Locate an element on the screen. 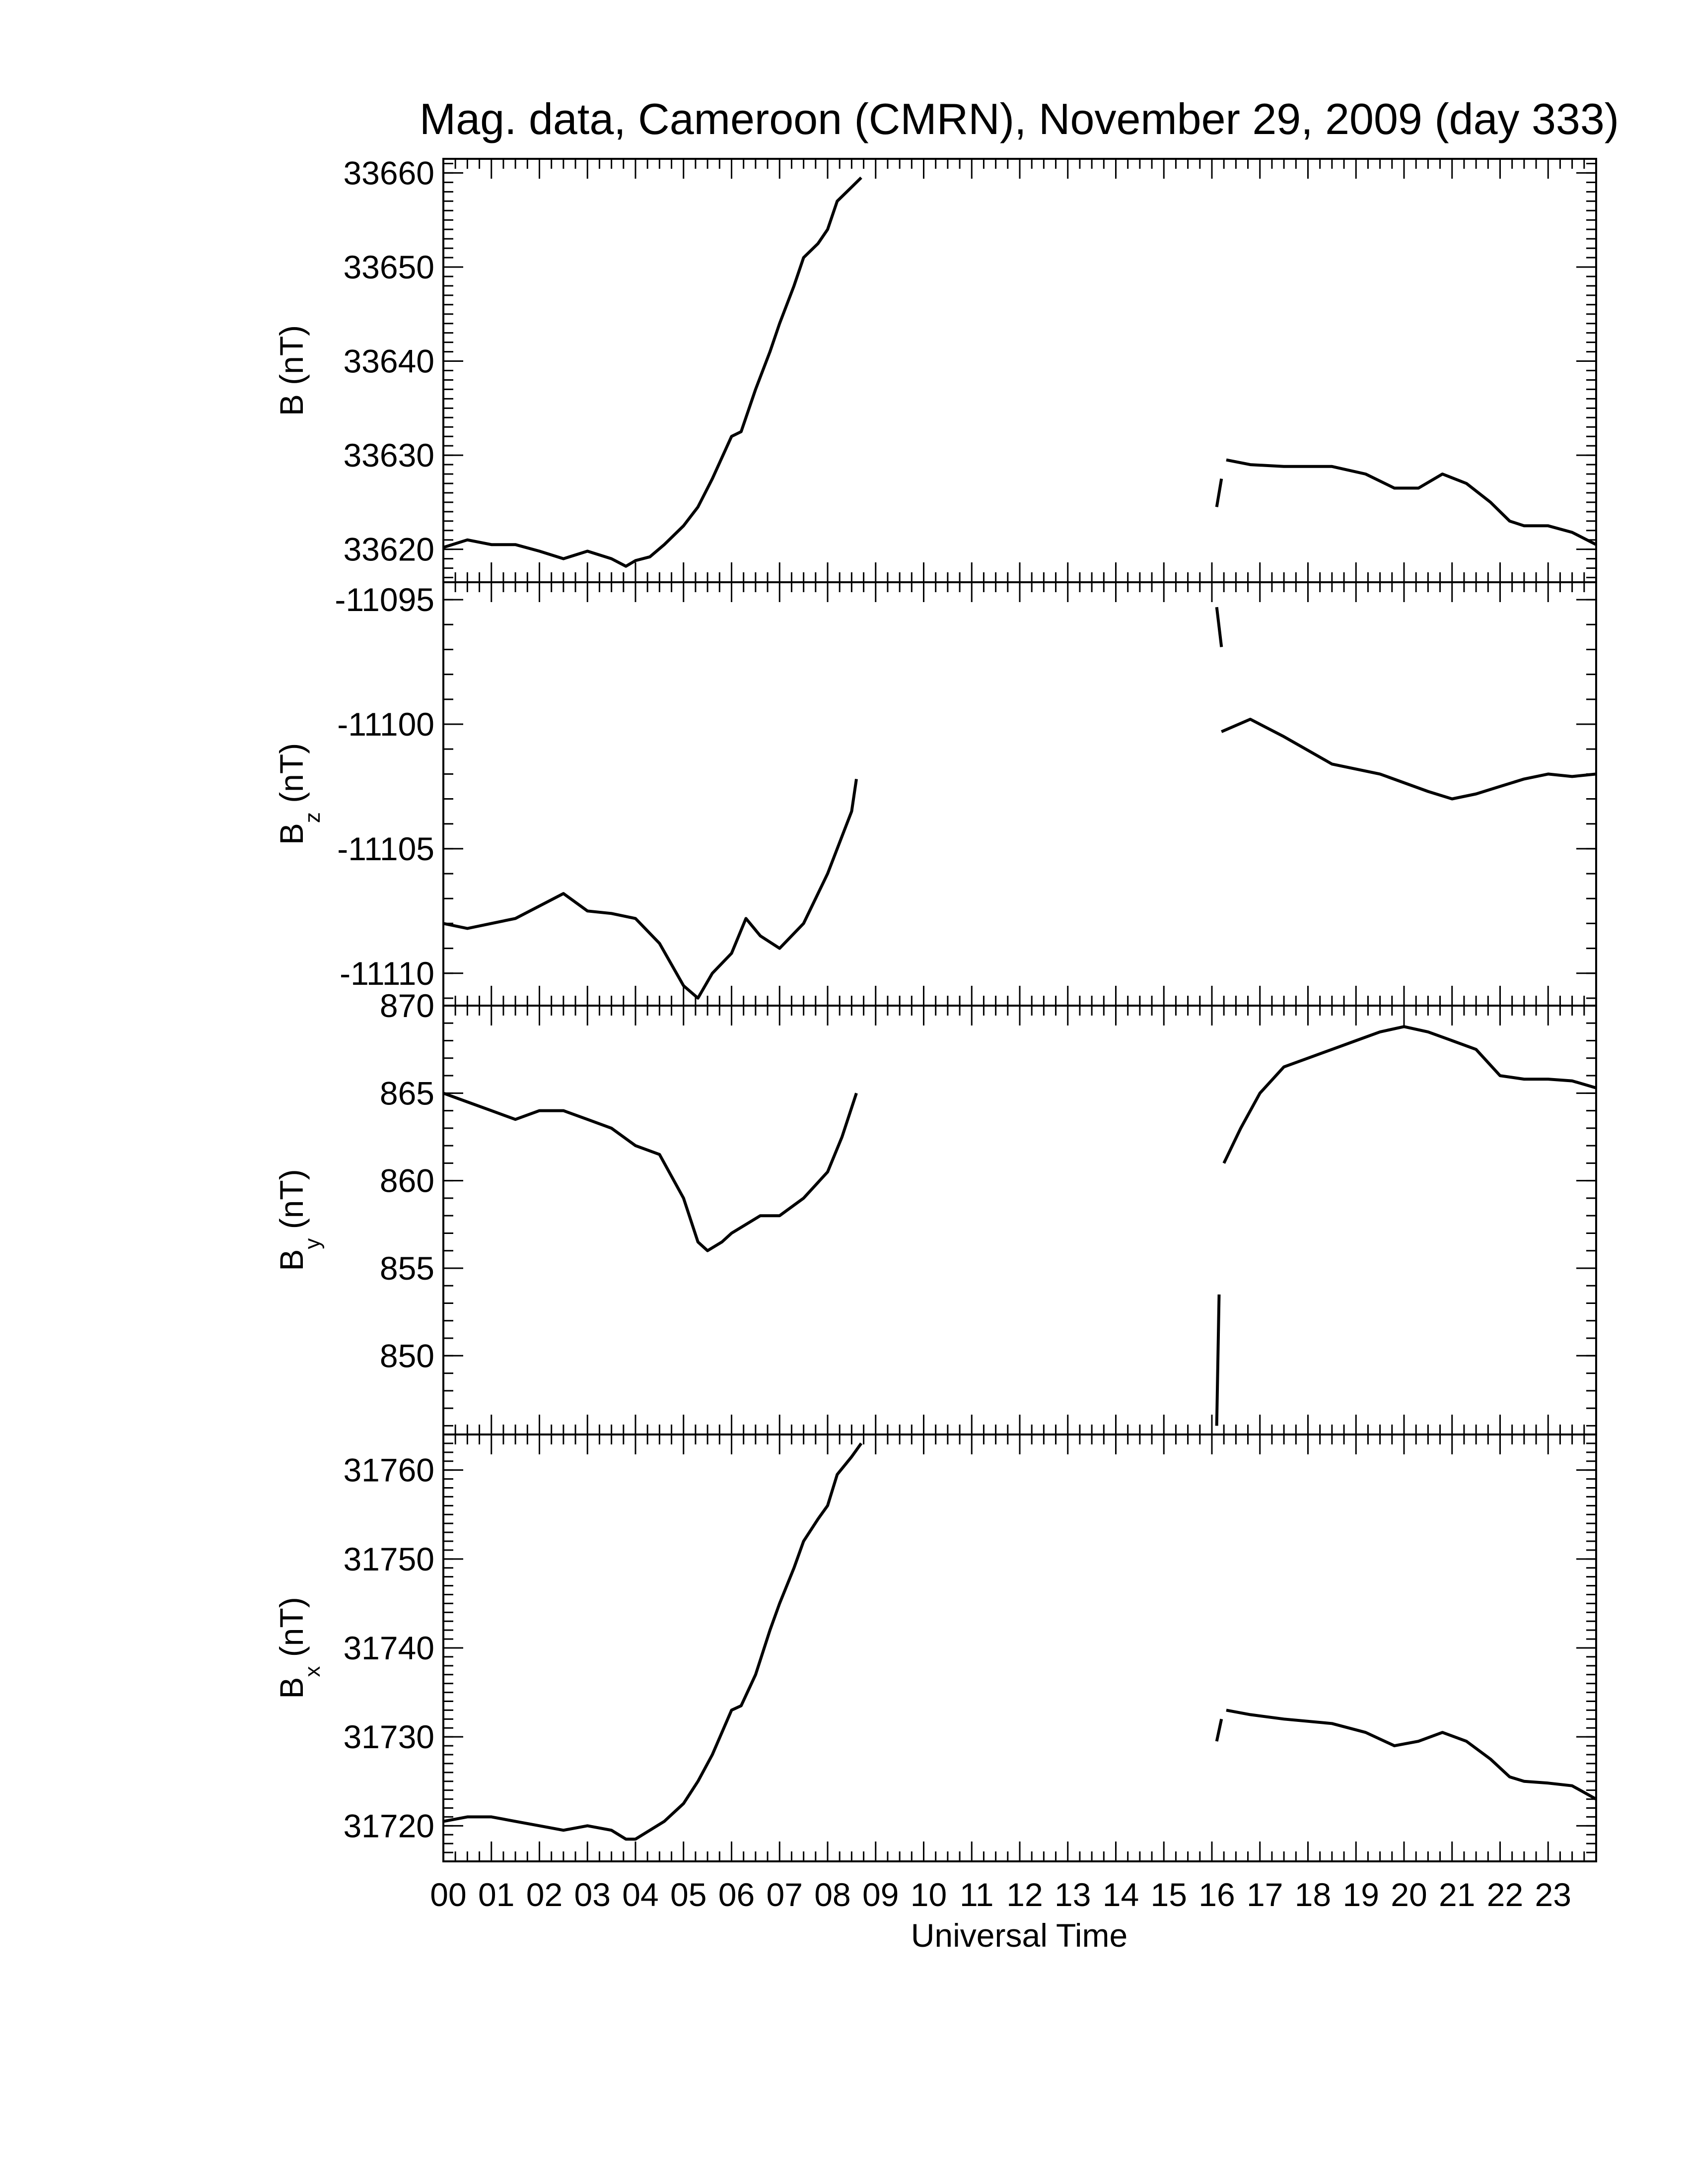  y-axis-label: By (nT) is located at coordinates (299, 1220).